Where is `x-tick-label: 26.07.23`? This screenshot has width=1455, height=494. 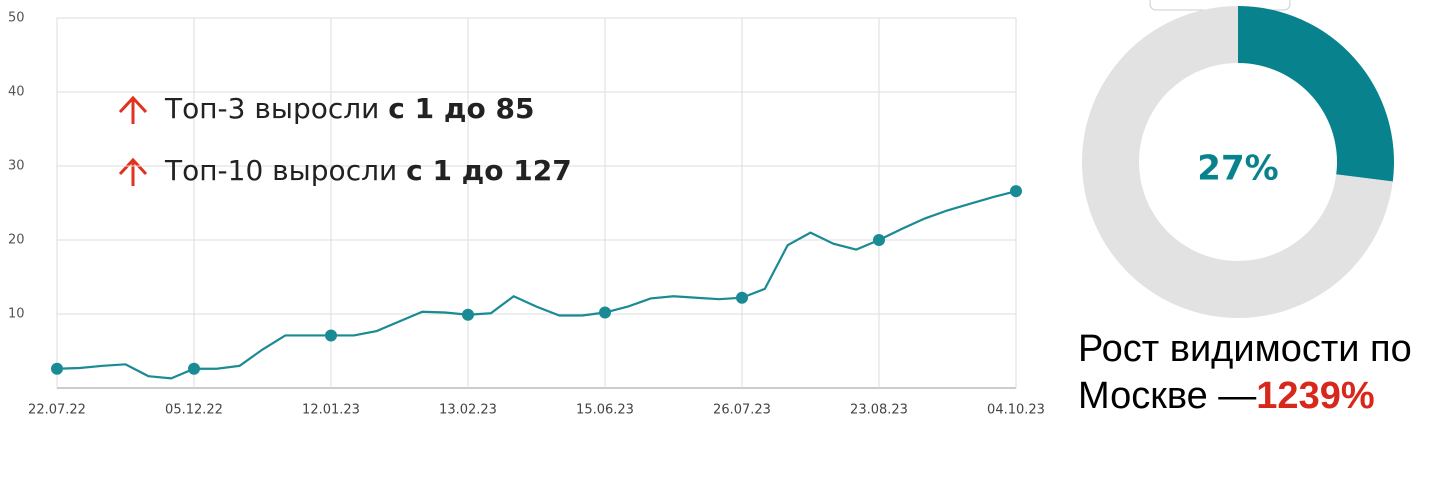
x-tick-label: 26.07.23 is located at coordinates (742, 410).